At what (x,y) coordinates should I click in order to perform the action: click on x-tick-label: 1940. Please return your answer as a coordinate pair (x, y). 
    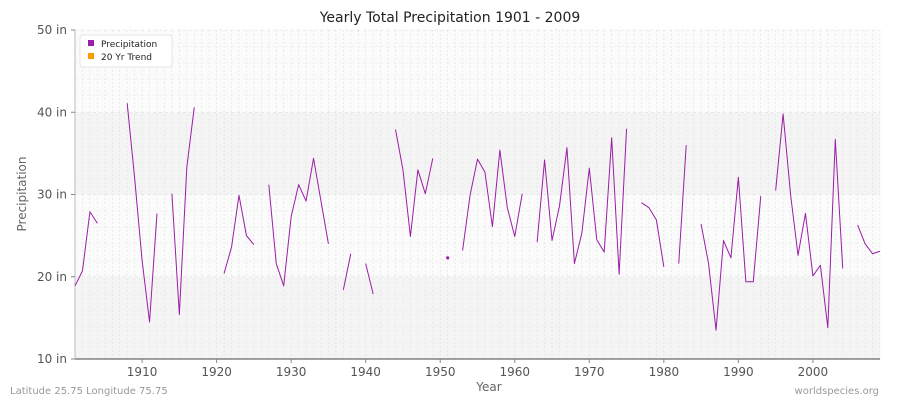
    Looking at the image, I should click on (365, 372).